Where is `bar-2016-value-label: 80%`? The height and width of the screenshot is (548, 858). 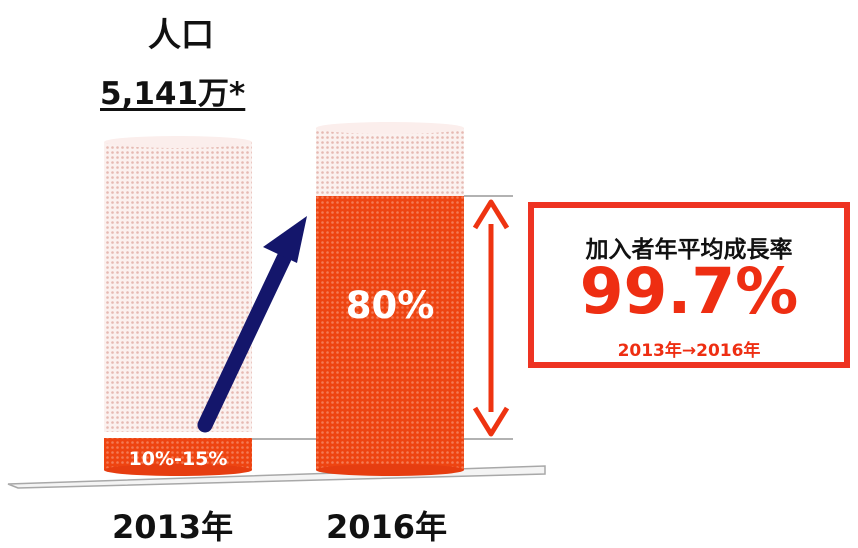 bar-2016-value-label: 80% is located at coordinates (390, 305).